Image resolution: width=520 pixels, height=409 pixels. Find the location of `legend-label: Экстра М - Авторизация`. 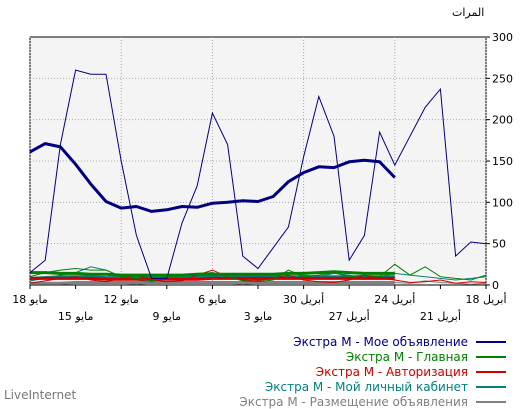

legend-label: Экстра М - Авторизация is located at coordinates (391, 372).